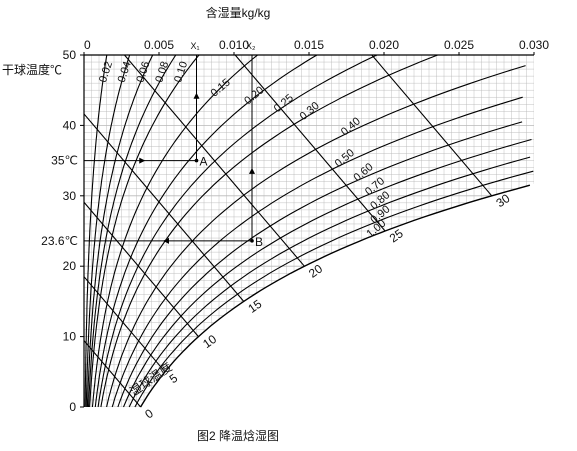 The width and height of the screenshot is (577, 451). I want to click on rh-label: 1.00, so click(376, 228).